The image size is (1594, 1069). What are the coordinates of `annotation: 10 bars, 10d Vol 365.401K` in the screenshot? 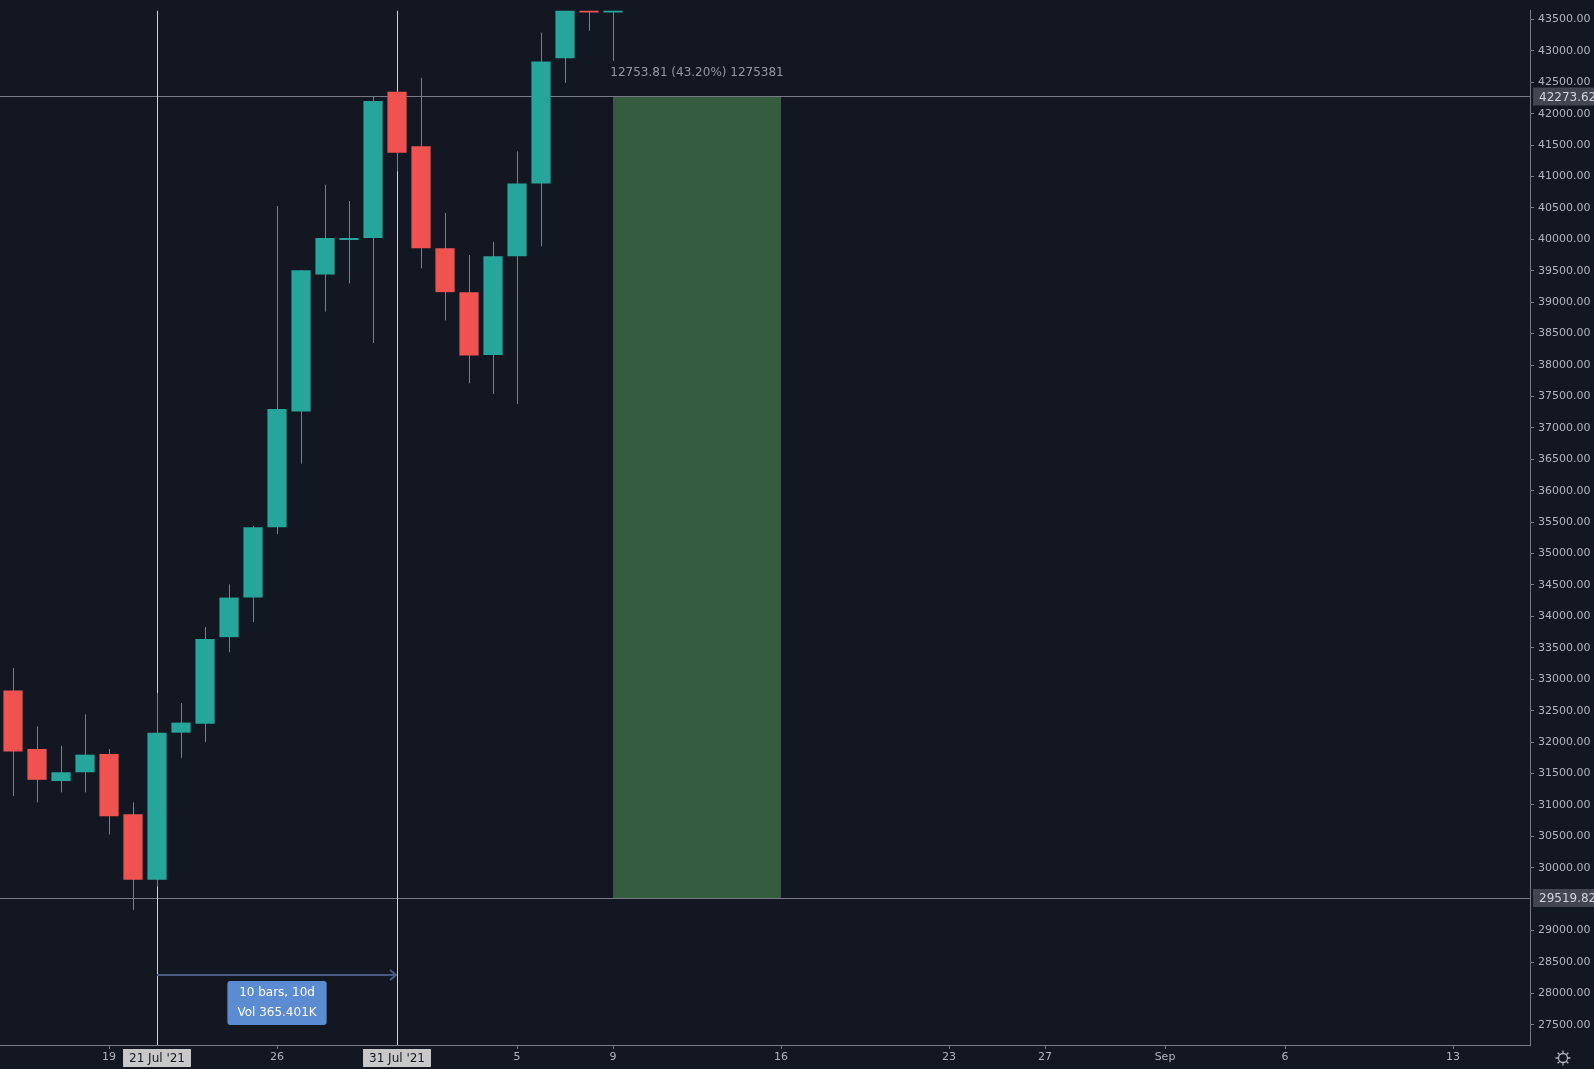 It's located at (277, 1002).